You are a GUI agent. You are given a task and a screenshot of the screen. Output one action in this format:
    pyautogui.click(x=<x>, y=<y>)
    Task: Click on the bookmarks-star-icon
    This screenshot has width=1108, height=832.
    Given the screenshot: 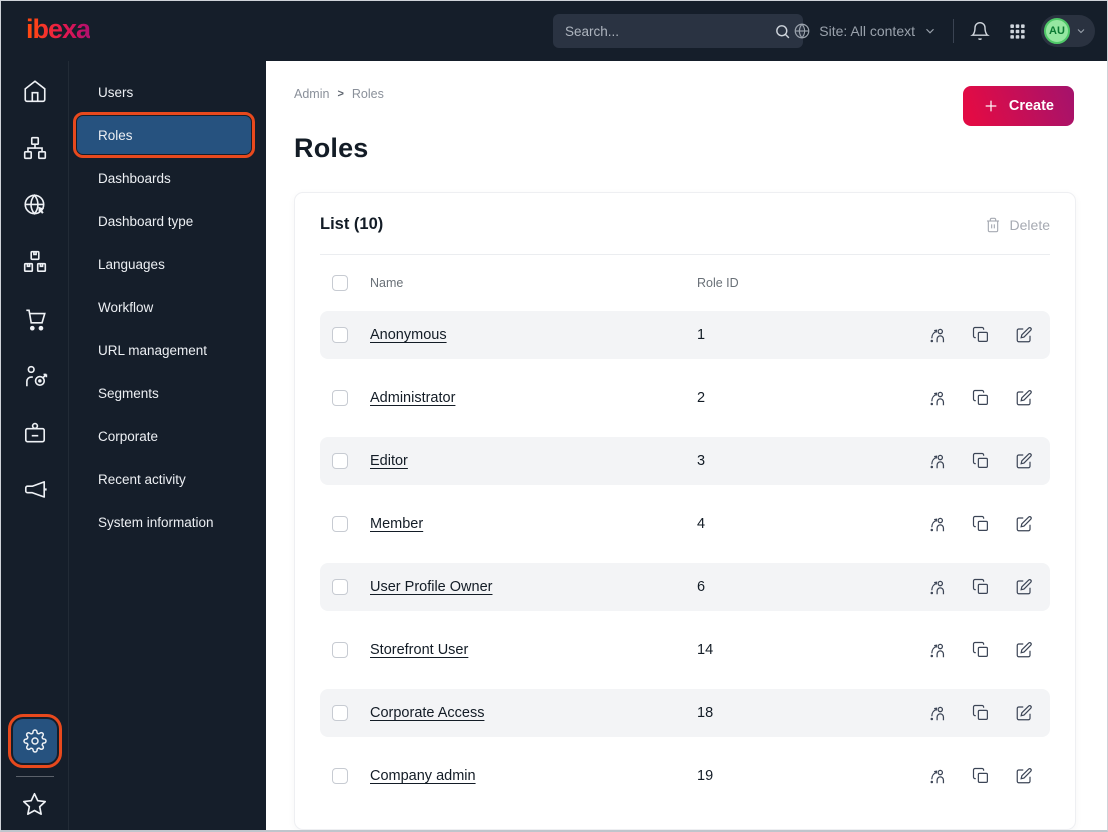 What is the action you would take?
    pyautogui.click(x=35, y=804)
    